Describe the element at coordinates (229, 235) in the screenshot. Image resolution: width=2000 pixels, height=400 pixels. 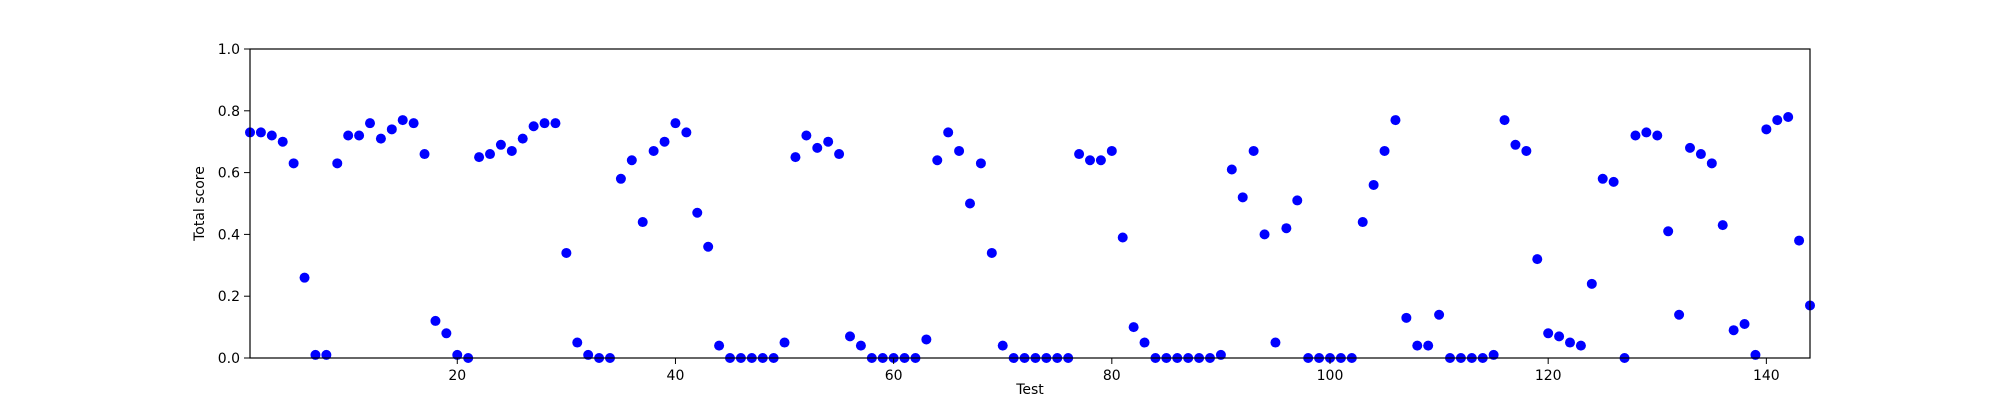
I see `y-tick-label: 0.4` at that location.